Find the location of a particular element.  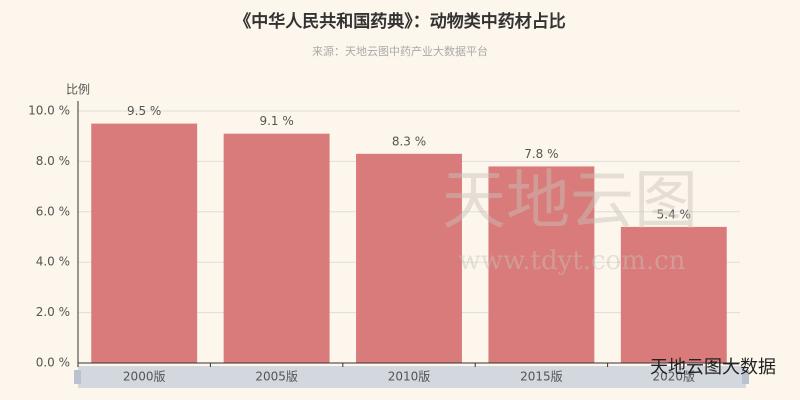

x-tick-label: 2010版 is located at coordinates (409, 377).